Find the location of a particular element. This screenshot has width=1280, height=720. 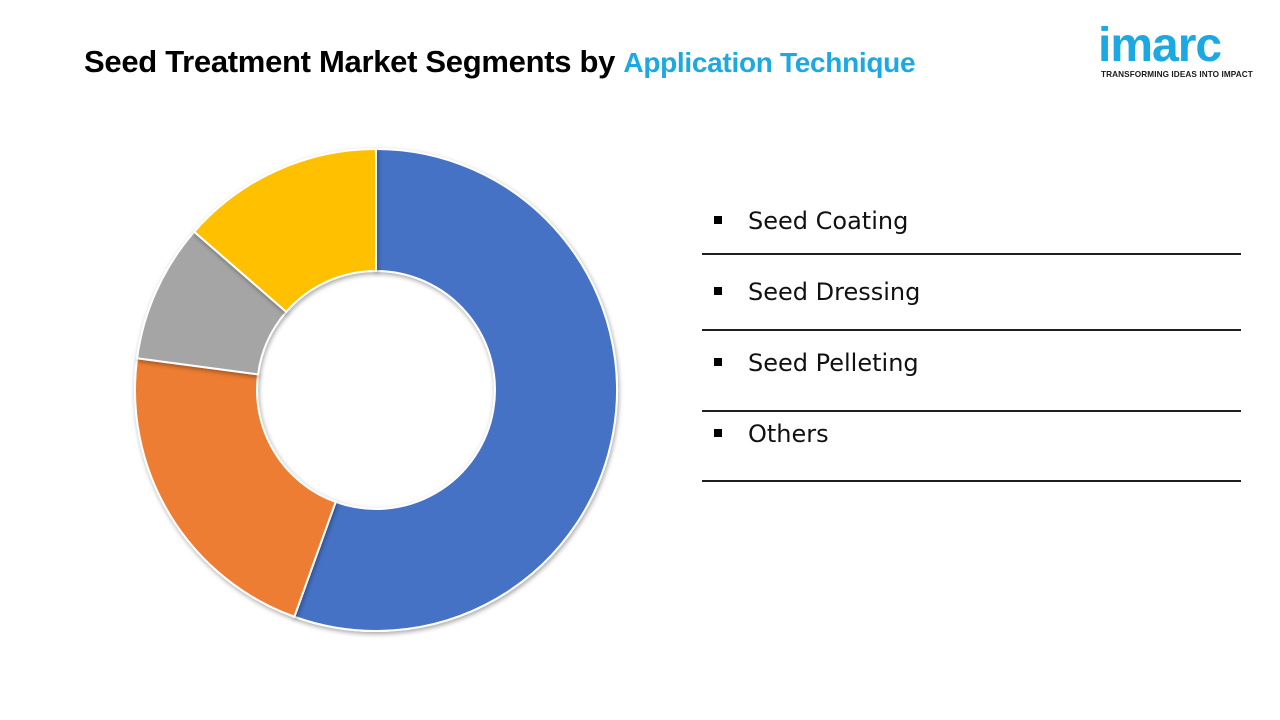

slice-seed-dressing is located at coordinates (235, 488).